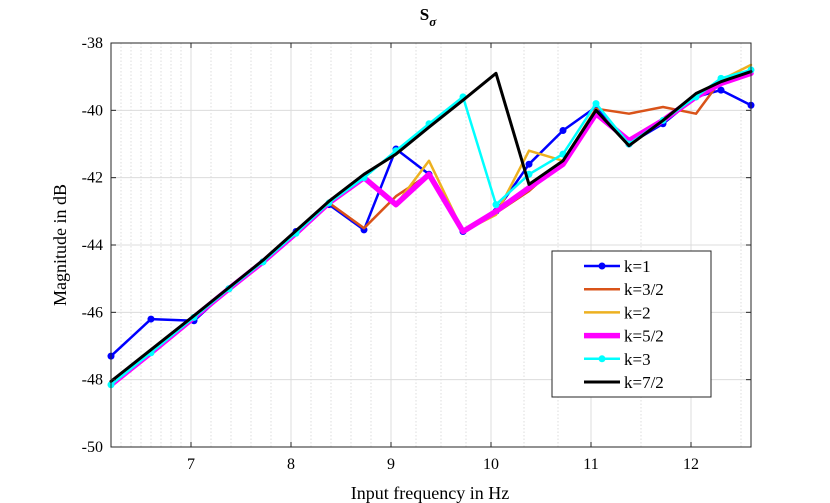 The width and height of the screenshot is (830, 503). Describe the element at coordinates (92, 245) in the screenshot. I see `y-tick-label: -44` at that location.